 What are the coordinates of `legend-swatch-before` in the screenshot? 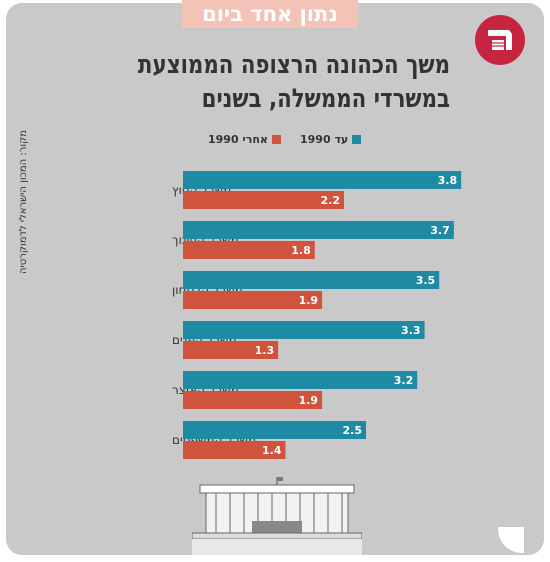 It's located at (357, 139).